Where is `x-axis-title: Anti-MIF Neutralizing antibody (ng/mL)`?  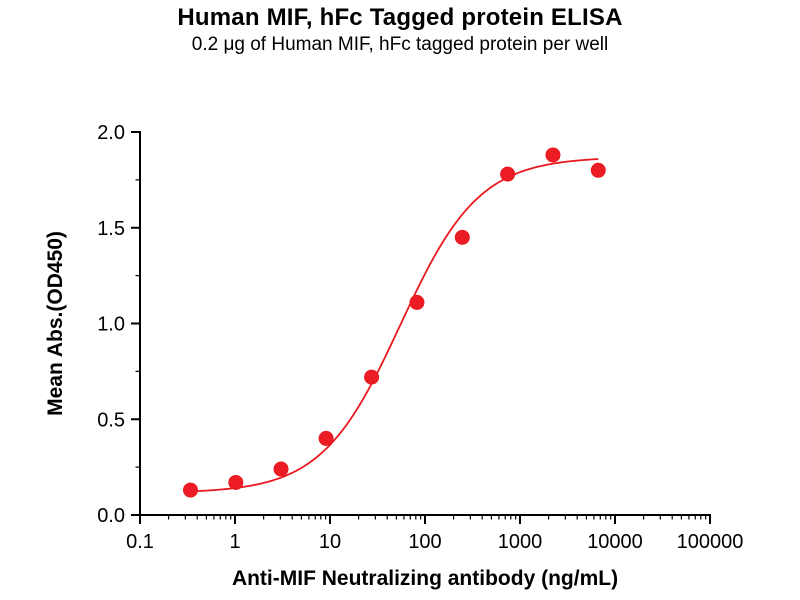
x-axis-title: Anti-MIF Neutralizing antibody (ng/mL) is located at coordinates (425, 578).